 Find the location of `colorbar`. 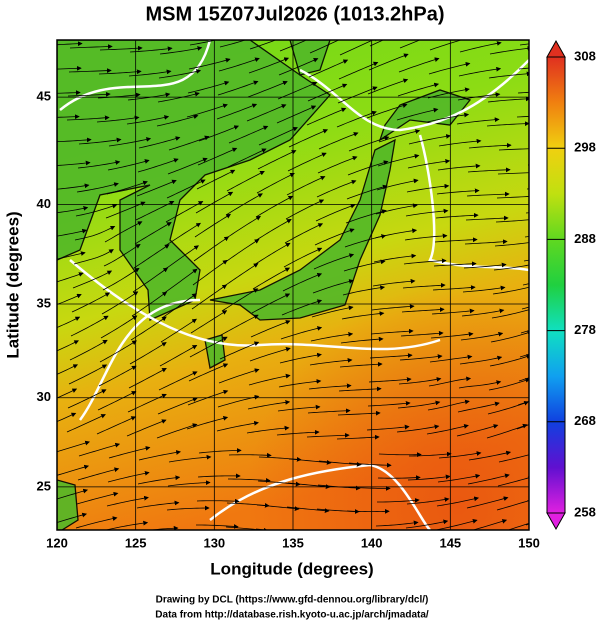

colorbar is located at coordinates (556, 285).